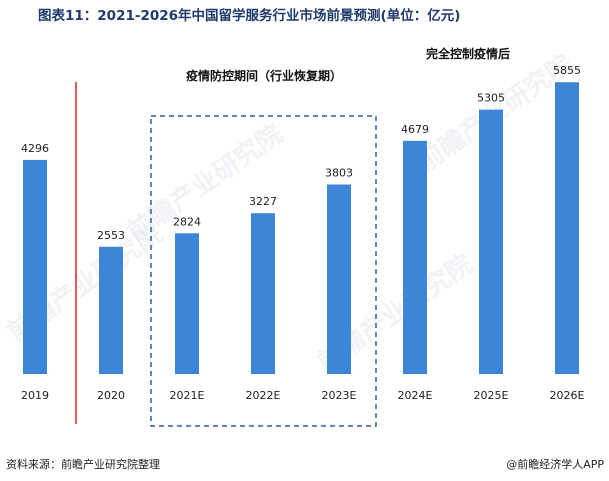 This screenshot has width=609, height=481. I want to click on bar-2020, so click(111, 310).